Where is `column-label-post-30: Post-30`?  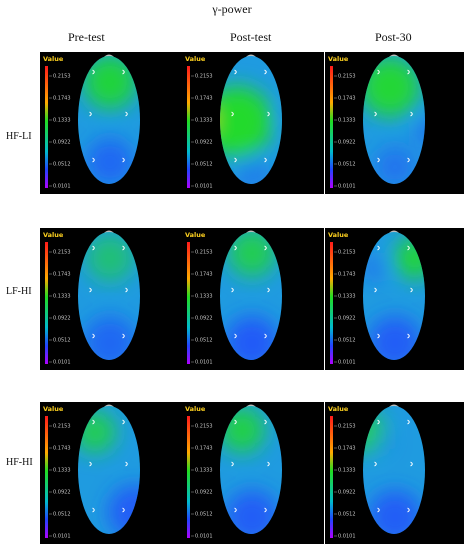 column-label-post-30: Post-30 is located at coordinates (393, 37).